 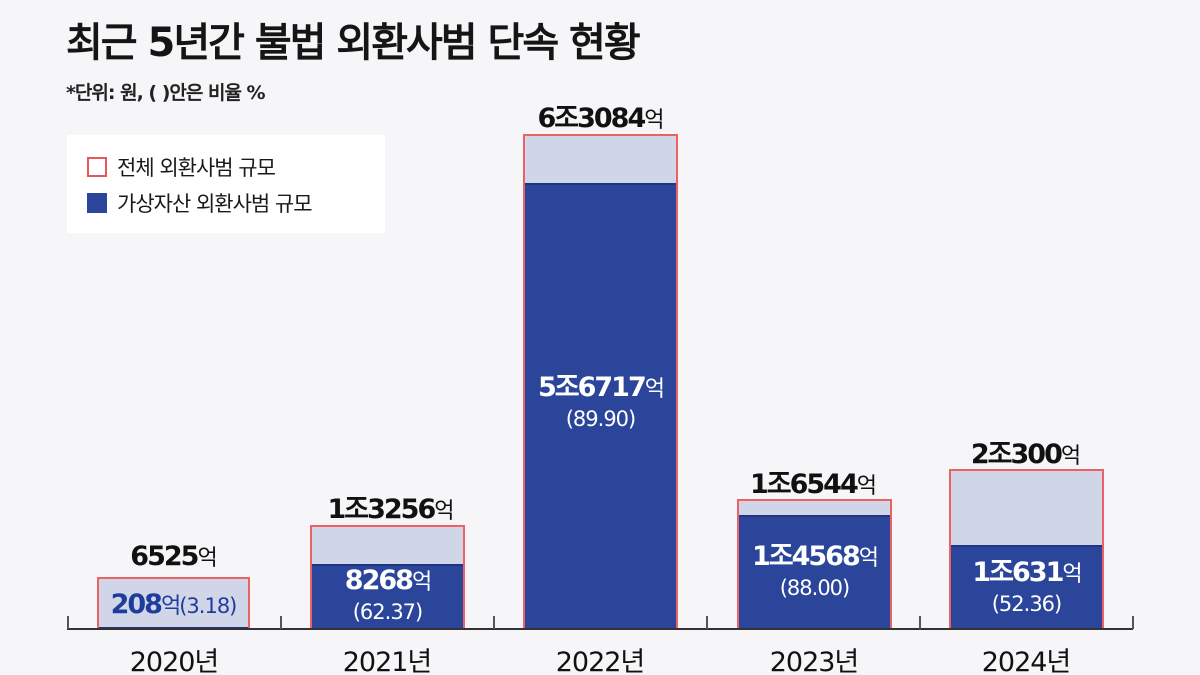 What do you see at coordinates (387, 661) in the screenshot?
I see `x-label-2021: 2021년` at bounding box center [387, 661].